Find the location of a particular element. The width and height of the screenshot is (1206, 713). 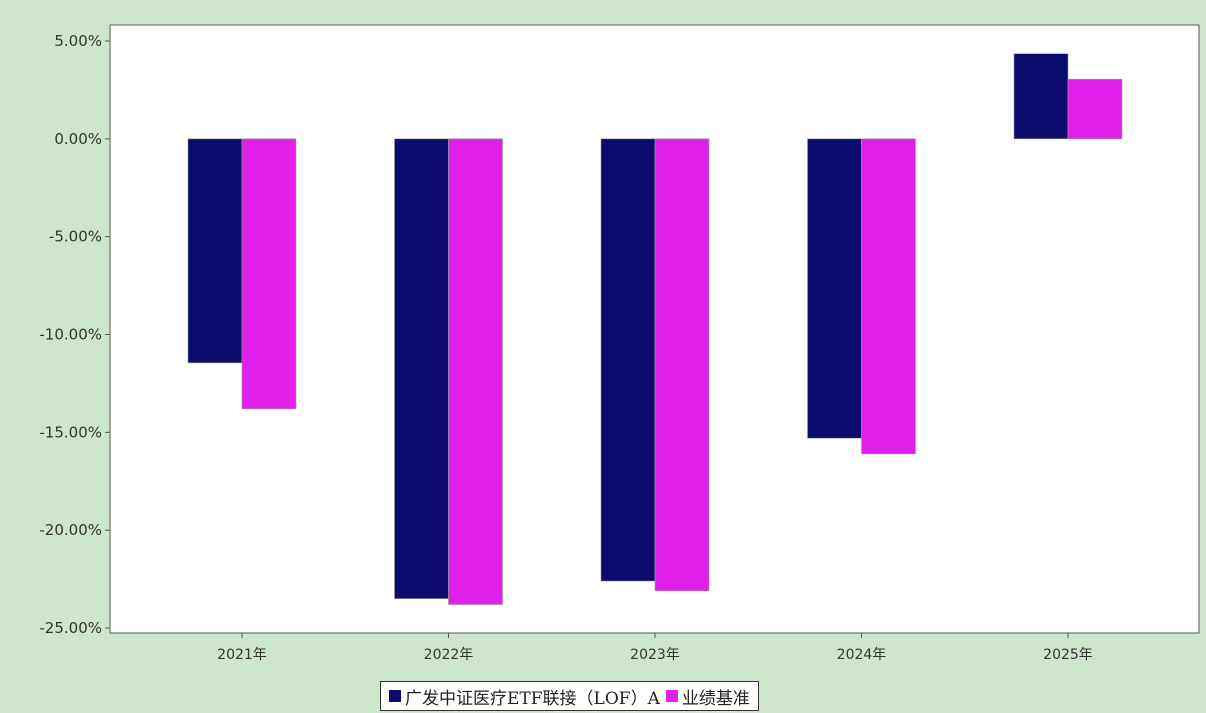

y-tick-label: -15.00% is located at coordinates (70, 432).